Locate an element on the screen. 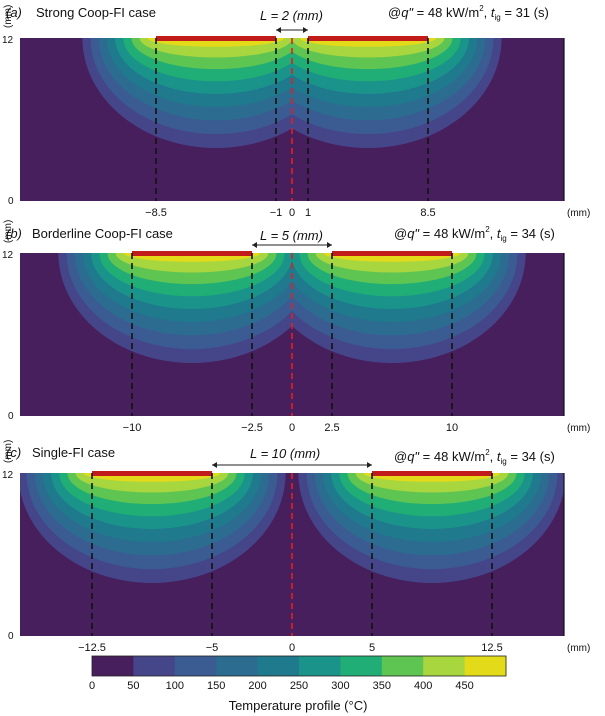 The image size is (605, 716). panel-c-condition: @q" = 48 kW/m2, tig = 34 (s) is located at coordinates (474, 457).